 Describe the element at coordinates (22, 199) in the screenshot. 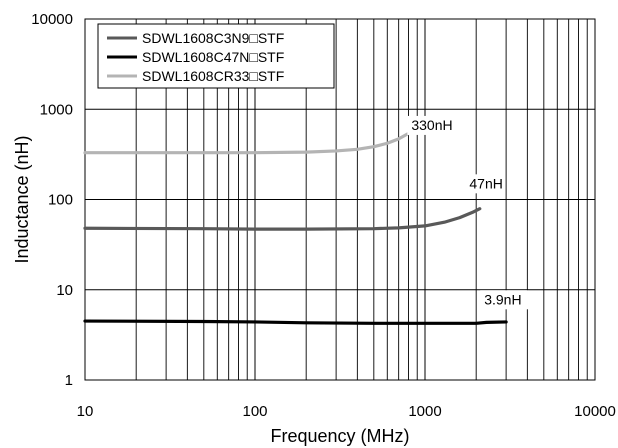

I see `y-axis-title: Inductance (nH)` at that location.